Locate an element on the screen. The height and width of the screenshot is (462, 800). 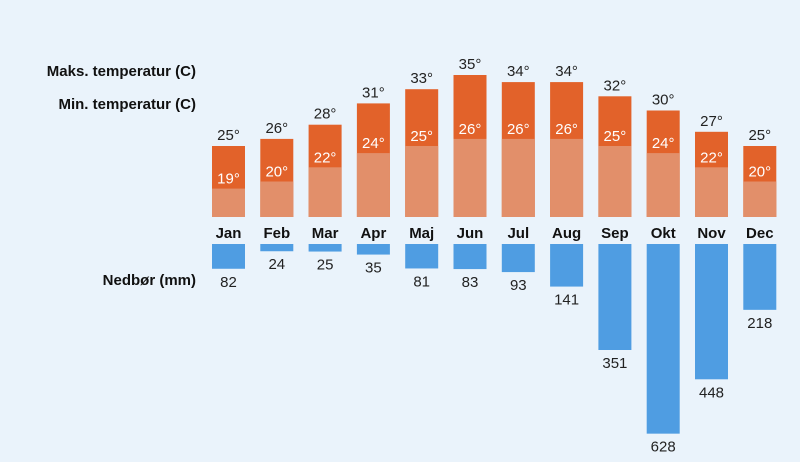
min-temp-bar-jan is located at coordinates (228, 202).